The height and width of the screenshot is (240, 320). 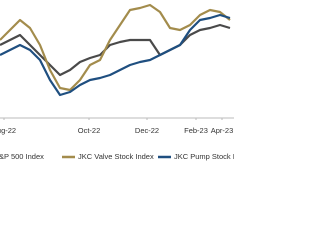 I want to click on legend-label: S&P 500 Index, so click(x=22, y=156).